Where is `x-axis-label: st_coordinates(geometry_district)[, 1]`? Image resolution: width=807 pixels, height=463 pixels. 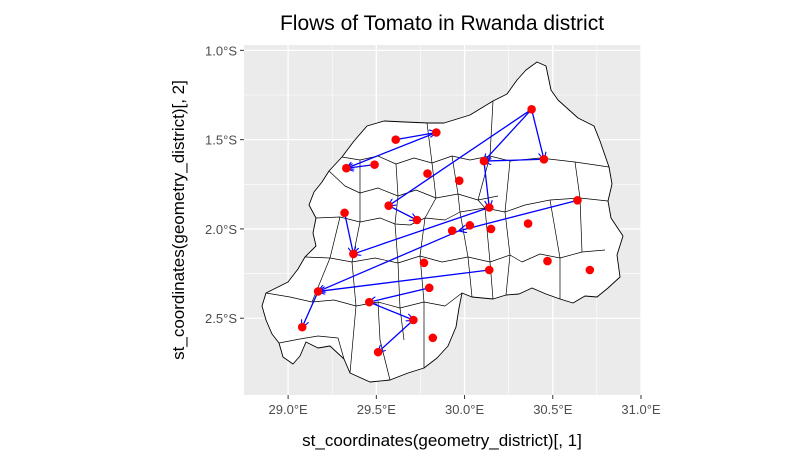 x-axis-label: st_coordinates(geometry_district)[, 1] is located at coordinates (442, 440).